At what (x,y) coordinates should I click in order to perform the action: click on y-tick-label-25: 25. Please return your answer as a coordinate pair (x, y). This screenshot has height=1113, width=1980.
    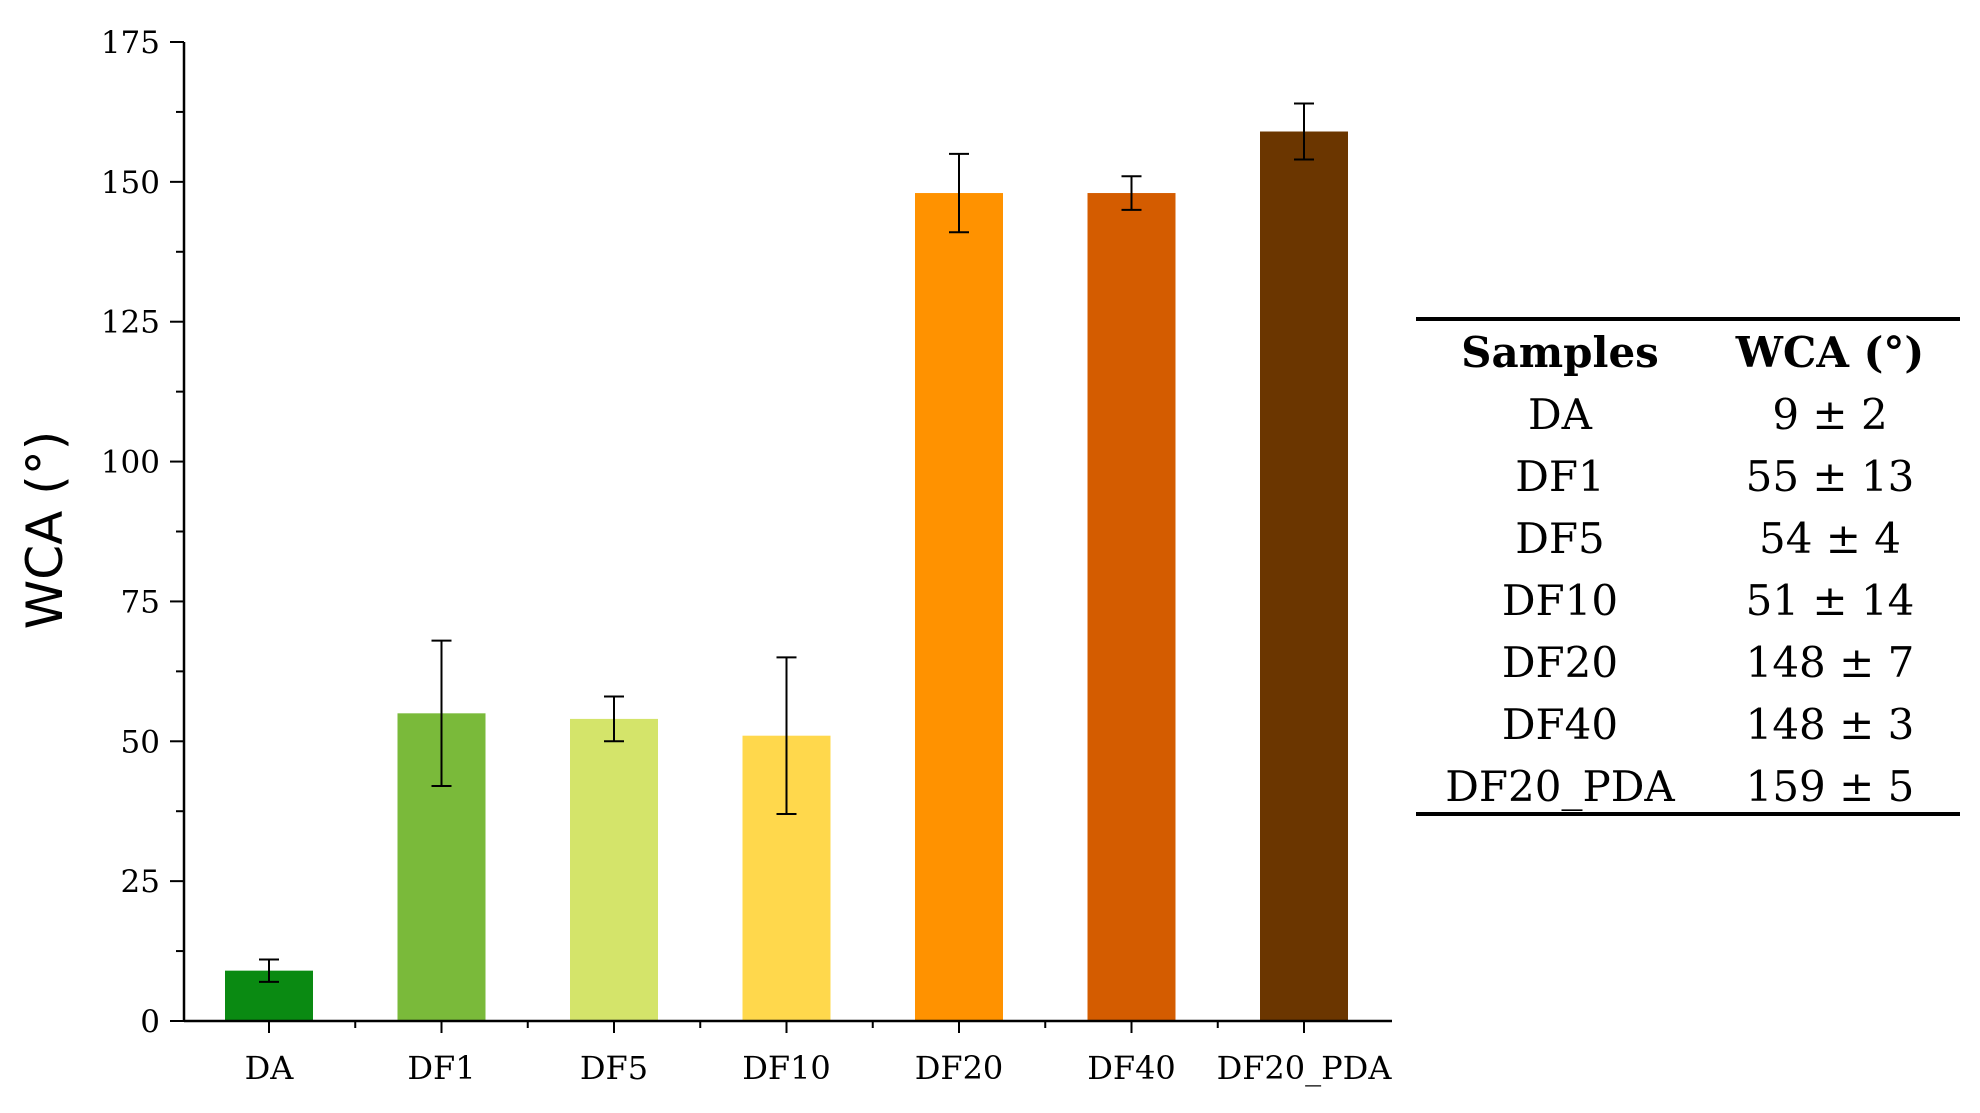
    Looking at the image, I should click on (140, 882).